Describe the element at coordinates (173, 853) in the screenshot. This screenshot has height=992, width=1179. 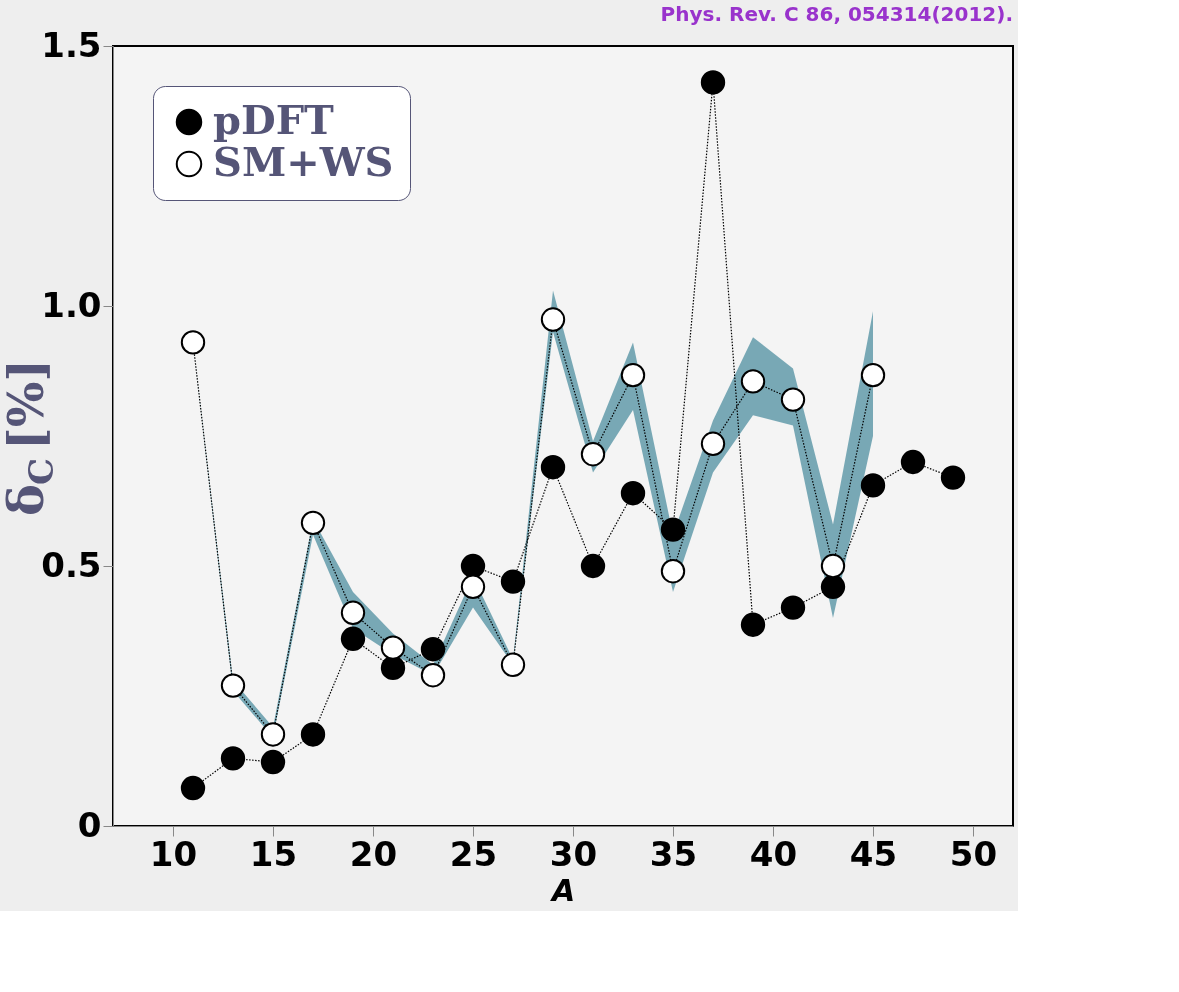
I see `x-tick-label: 10` at that location.